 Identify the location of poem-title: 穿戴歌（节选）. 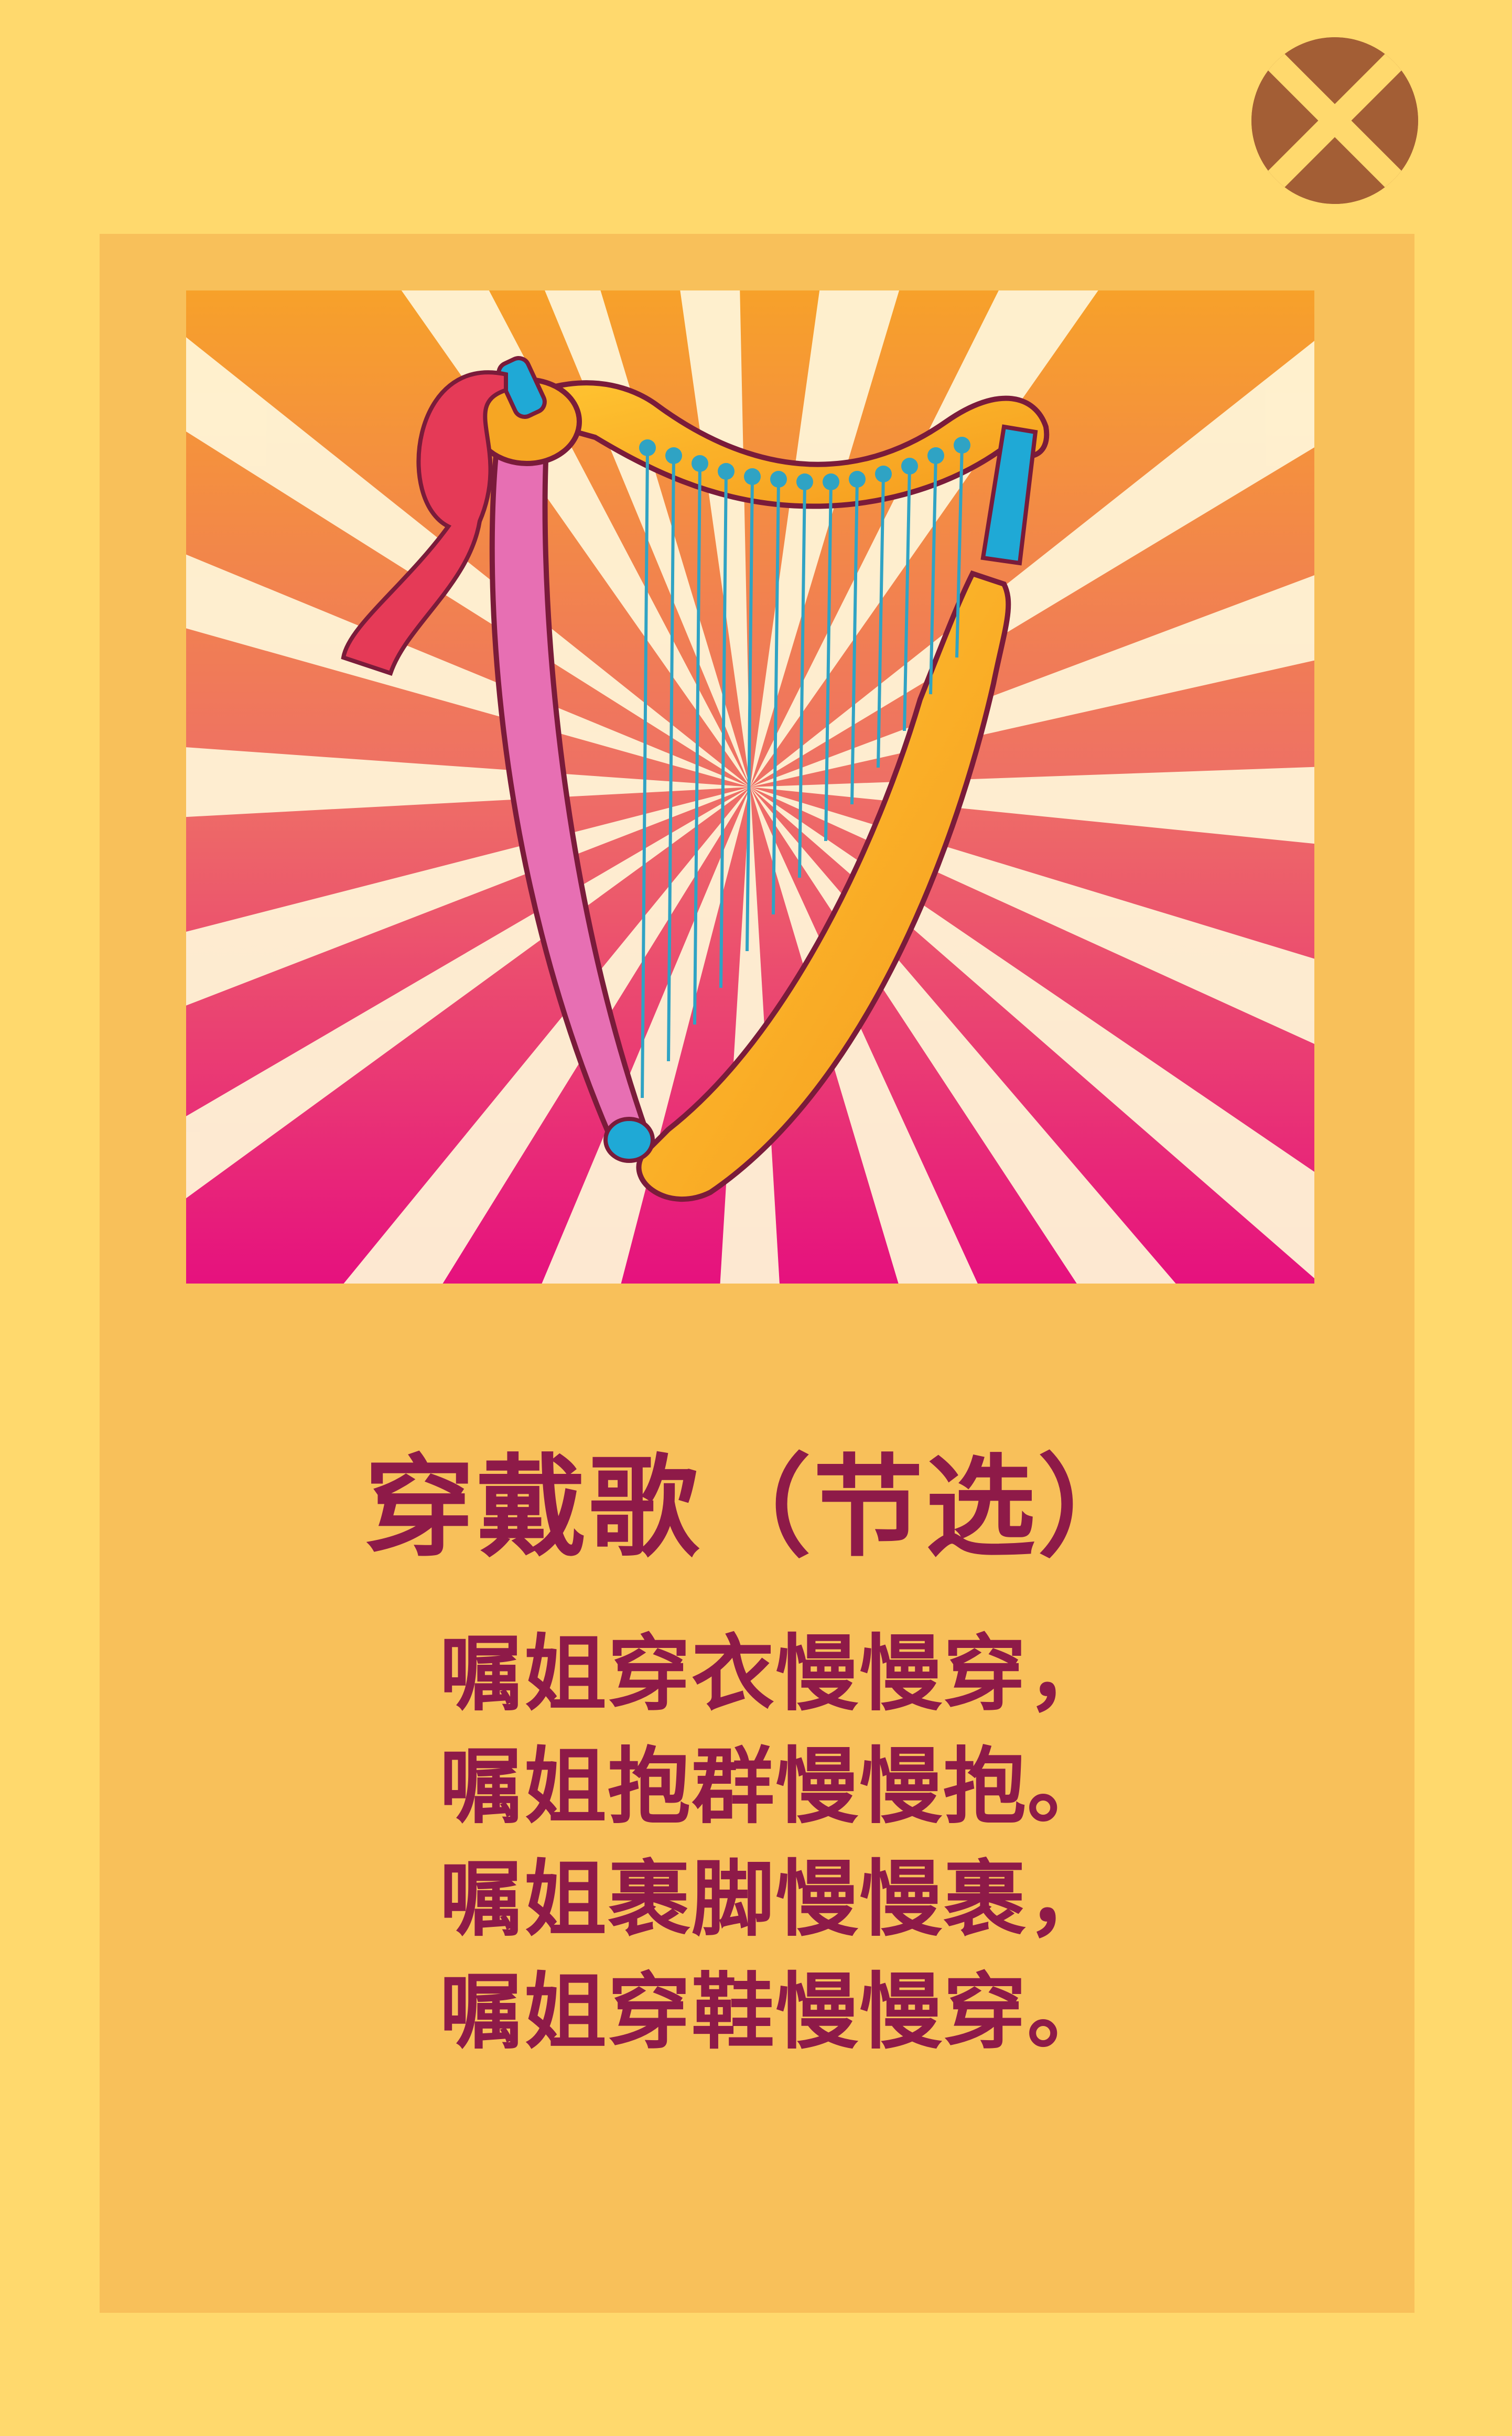
(757, 1507).